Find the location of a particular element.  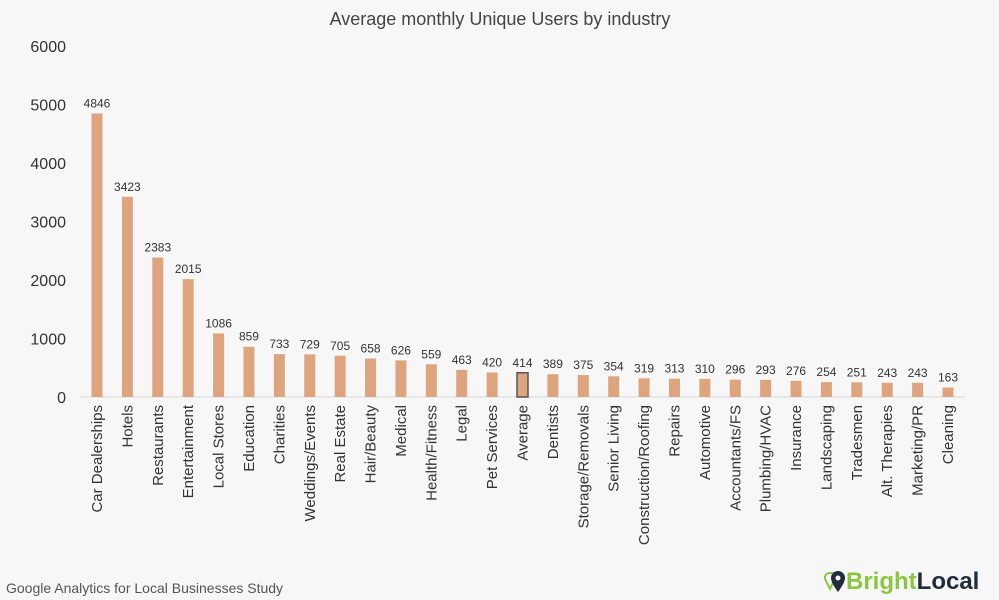

data-label: 313 is located at coordinates (674, 369).